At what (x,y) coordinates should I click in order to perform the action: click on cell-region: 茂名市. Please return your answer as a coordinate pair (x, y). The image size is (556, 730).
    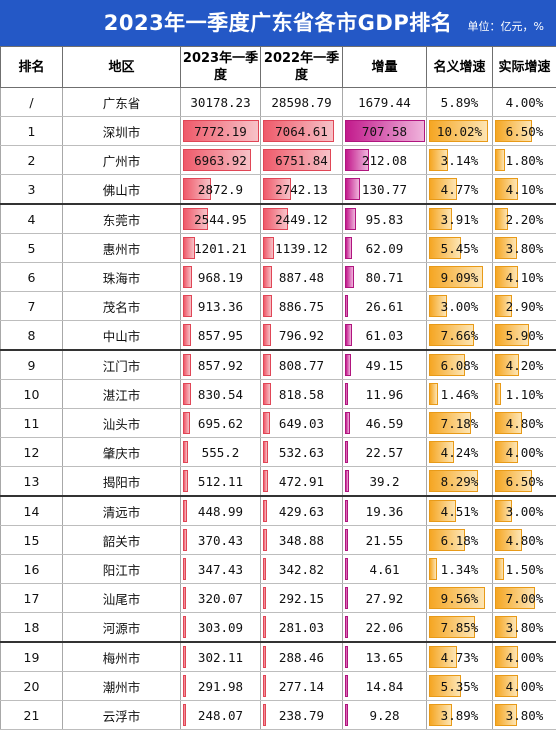
    Looking at the image, I should click on (122, 306).